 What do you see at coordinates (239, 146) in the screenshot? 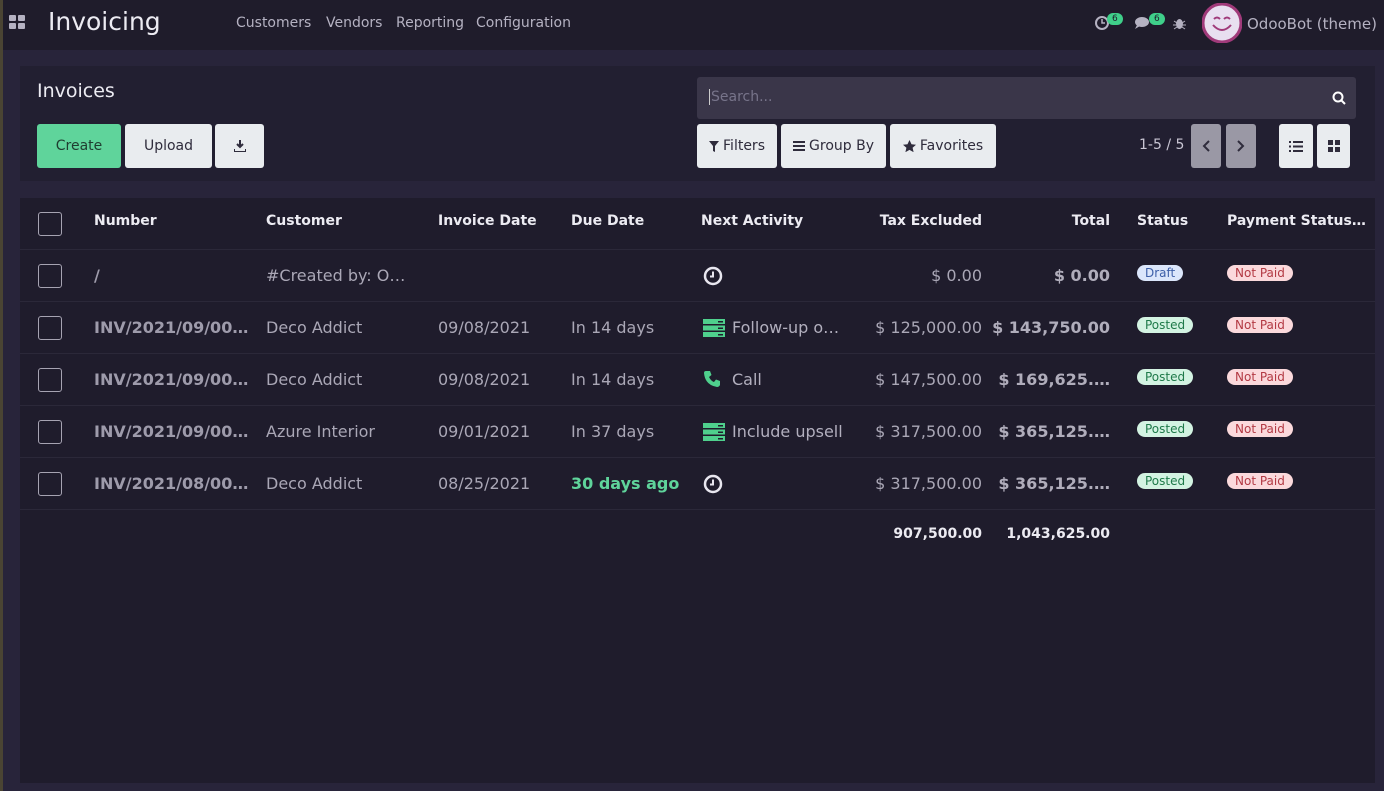
I see `download-button` at bounding box center [239, 146].